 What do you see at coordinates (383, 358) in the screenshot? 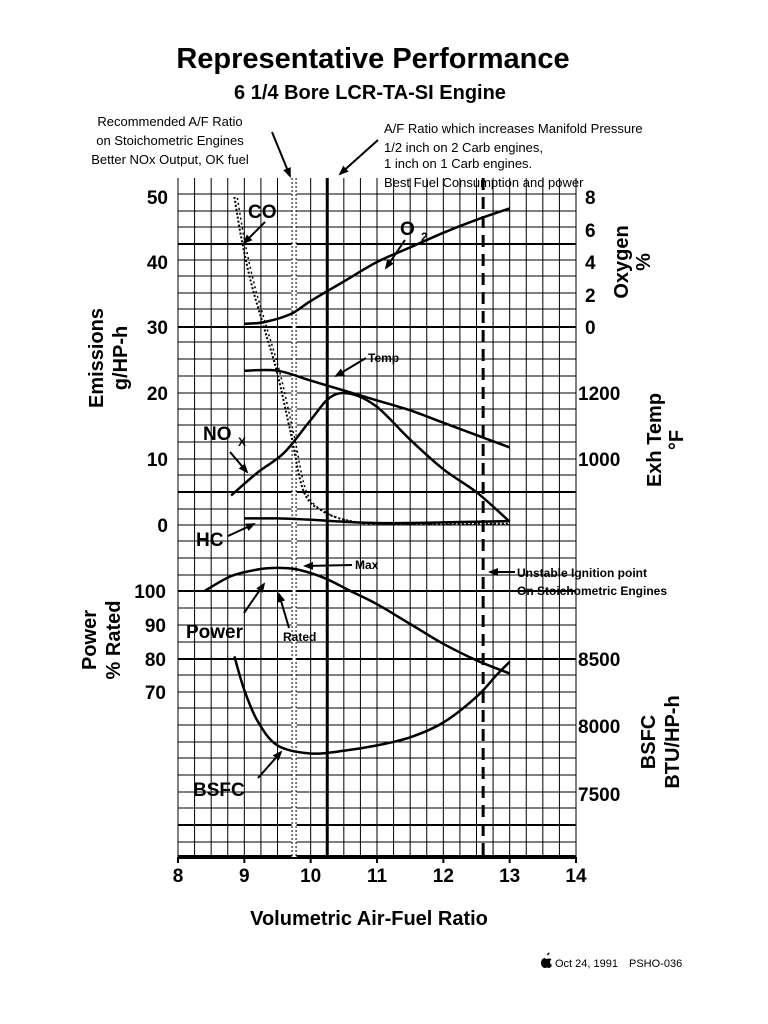
I see `temp-label: Temp` at bounding box center [383, 358].